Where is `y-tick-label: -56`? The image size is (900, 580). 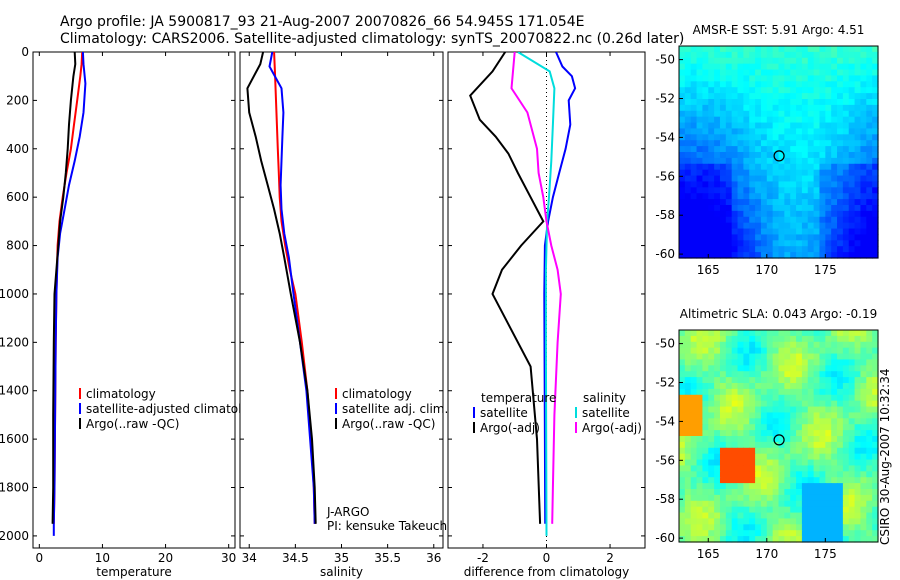
y-tick-label: -56 is located at coordinates (665, 176).